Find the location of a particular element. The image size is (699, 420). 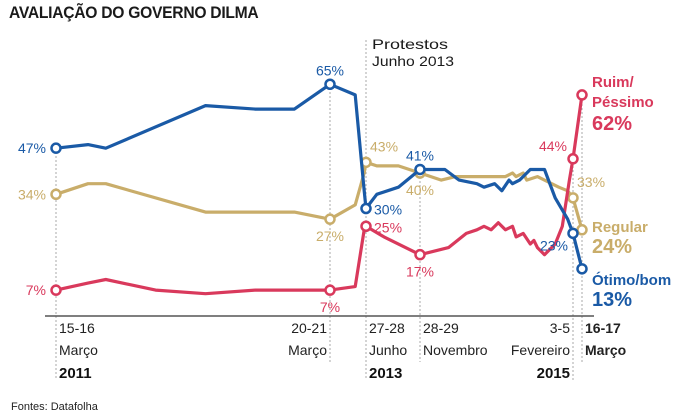

annotation-line-1: Protestos is located at coordinates (410, 44).